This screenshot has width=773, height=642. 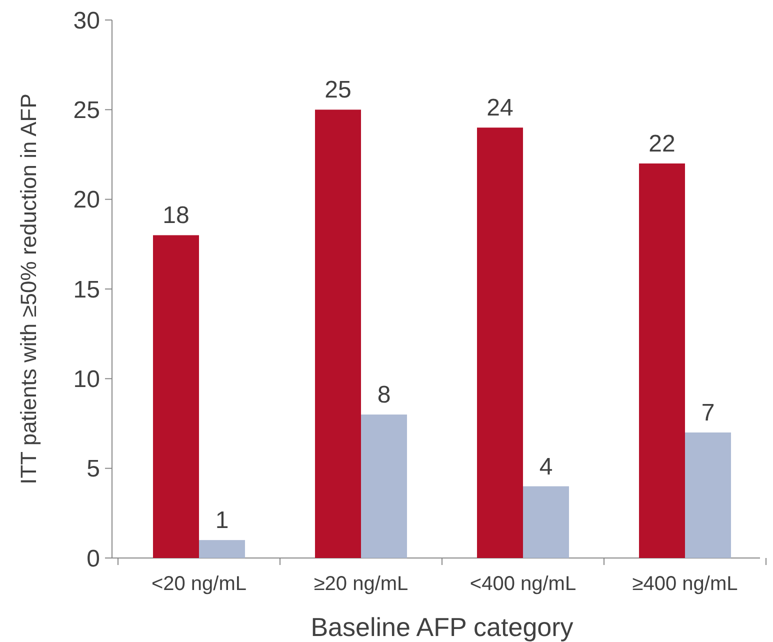 I want to click on y-tick-label: 20, so click(x=86, y=200).